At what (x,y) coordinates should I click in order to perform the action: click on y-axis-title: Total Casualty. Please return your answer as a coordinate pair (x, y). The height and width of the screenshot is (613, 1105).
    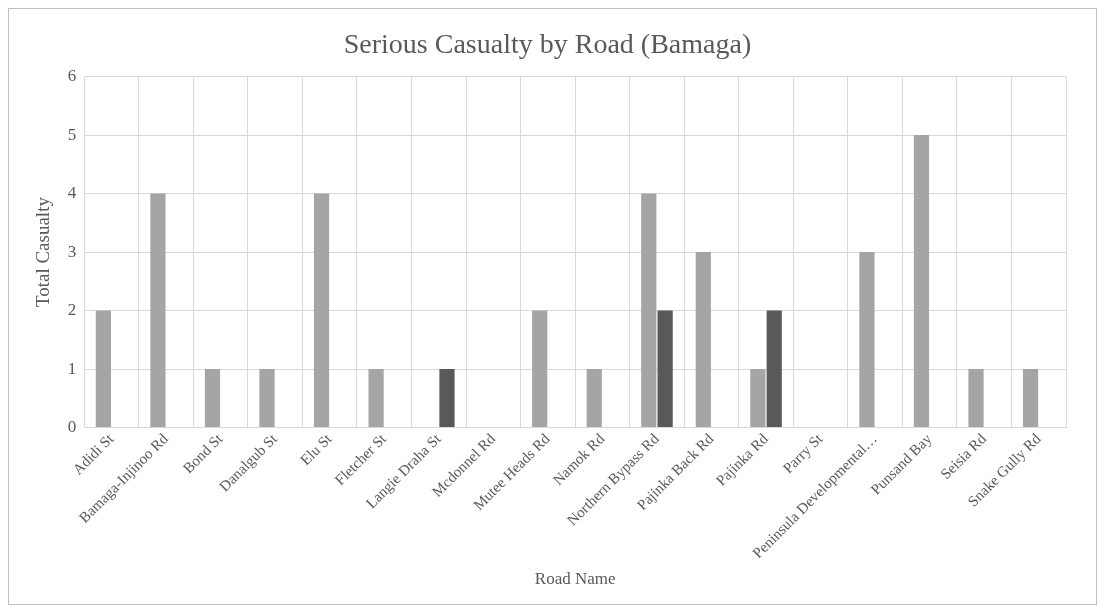
    Looking at the image, I should click on (43, 252).